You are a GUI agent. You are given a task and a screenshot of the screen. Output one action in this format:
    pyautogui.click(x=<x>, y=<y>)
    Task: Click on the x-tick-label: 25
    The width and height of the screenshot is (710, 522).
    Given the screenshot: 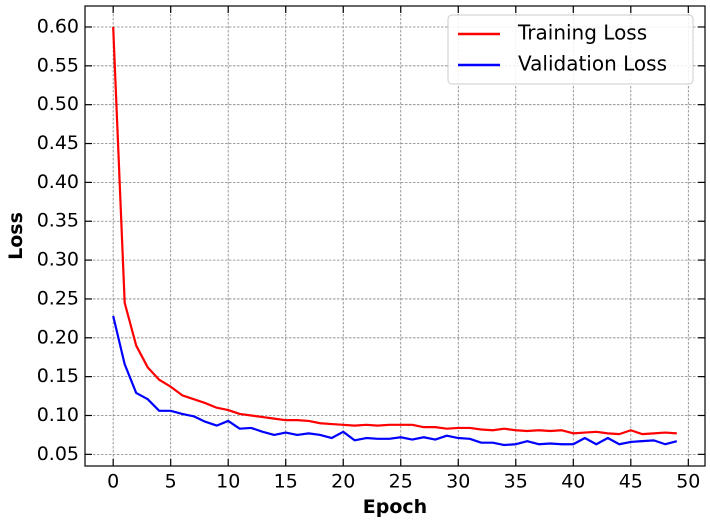 What is the action you would take?
    pyautogui.click(x=401, y=482)
    